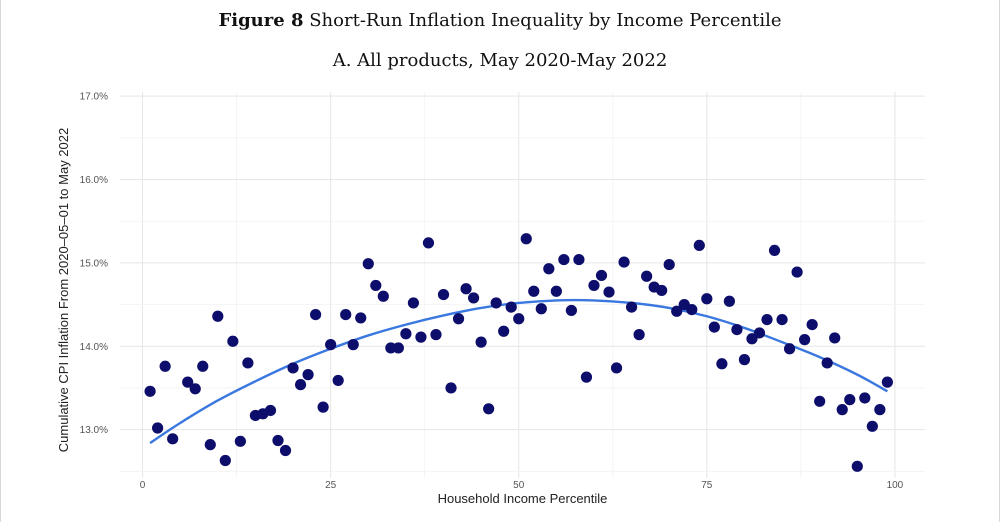  What do you see at coordinates (94, 180) in the screenshot?
I see `y-tick-label: 16.0%` at bounding box center [94, 180].